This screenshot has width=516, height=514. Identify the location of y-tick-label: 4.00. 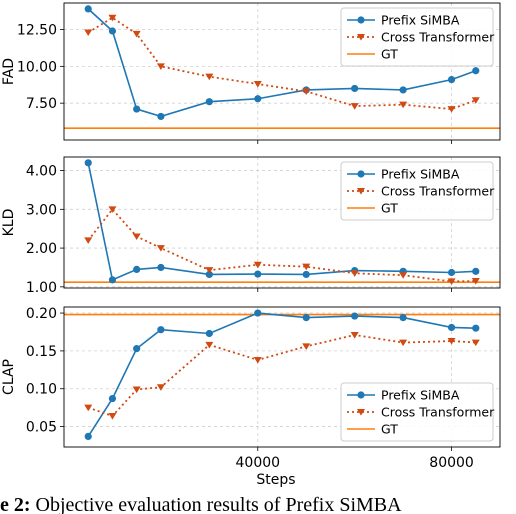
(41, 172).